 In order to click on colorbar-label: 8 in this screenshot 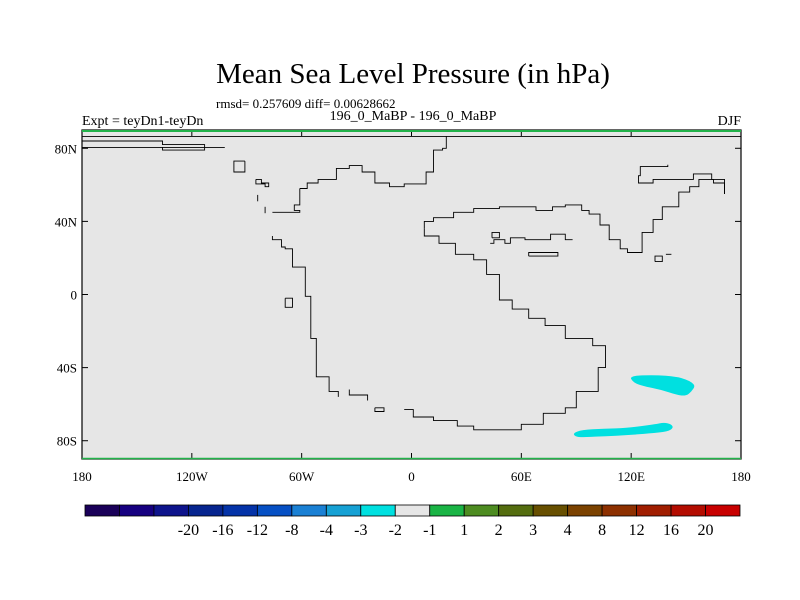, I will do `click(602, 530)`.